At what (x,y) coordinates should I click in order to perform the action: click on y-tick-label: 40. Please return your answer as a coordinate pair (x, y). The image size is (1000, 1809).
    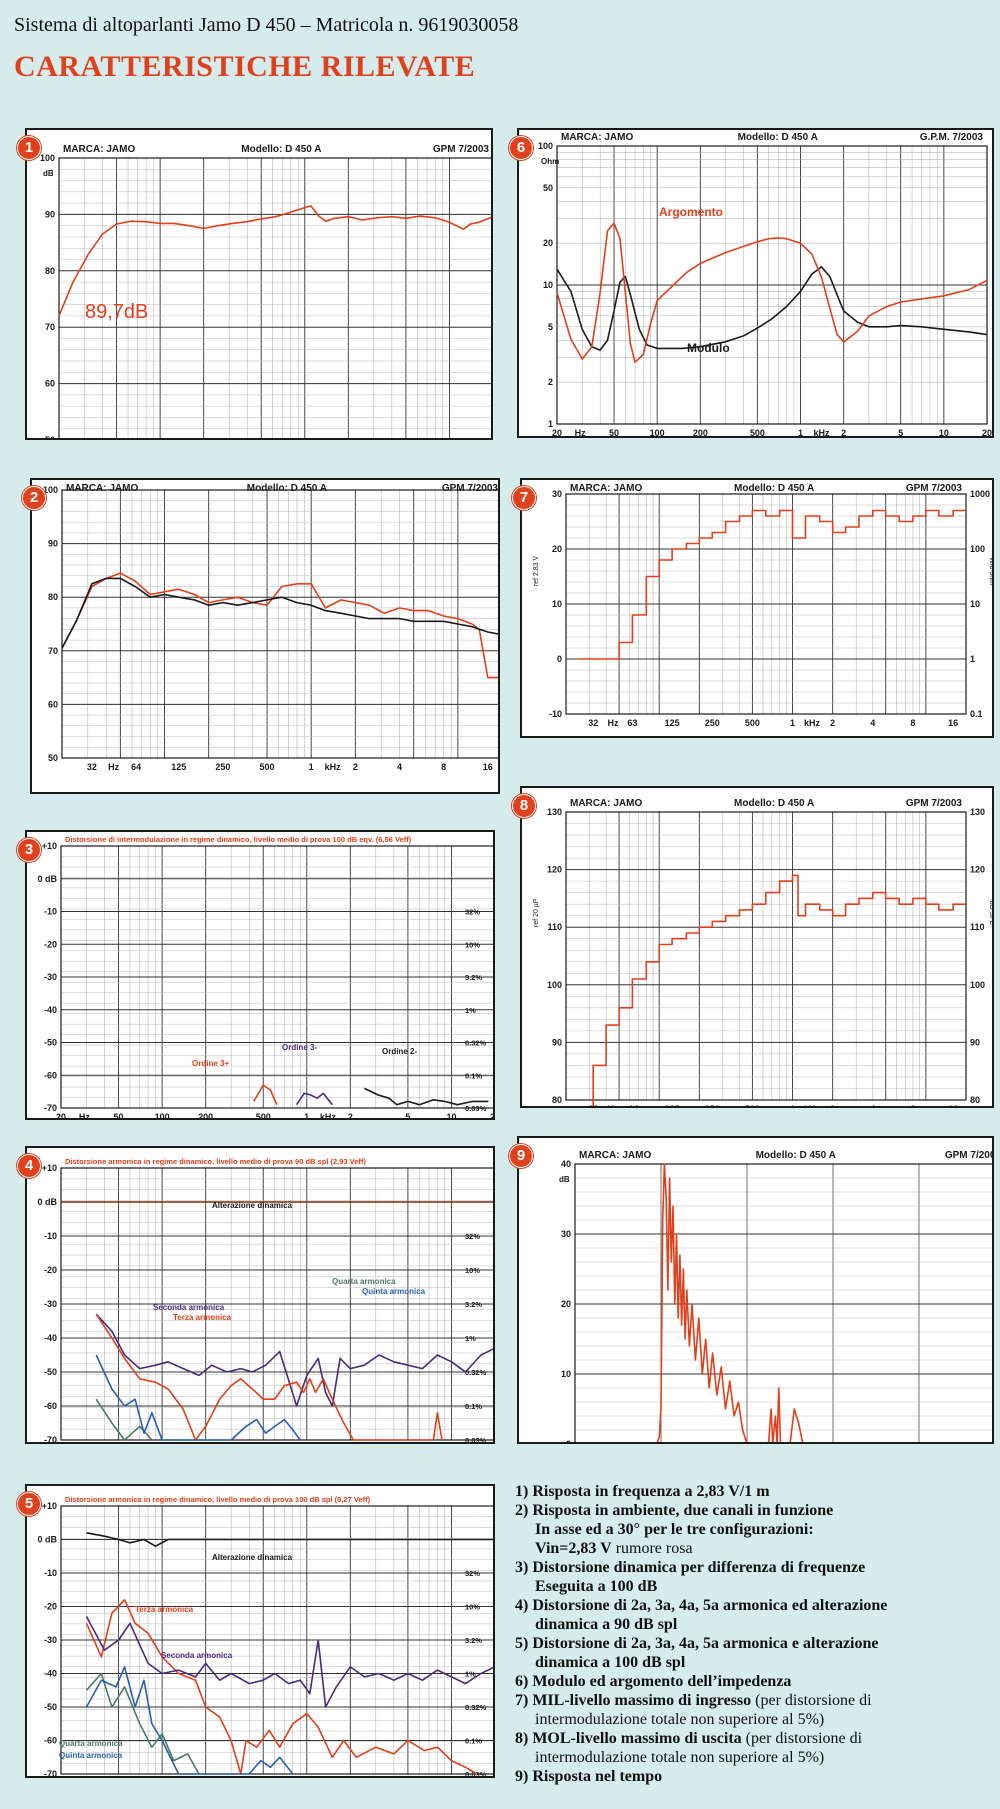
    Looking at the image, I should click on (566, 1164).